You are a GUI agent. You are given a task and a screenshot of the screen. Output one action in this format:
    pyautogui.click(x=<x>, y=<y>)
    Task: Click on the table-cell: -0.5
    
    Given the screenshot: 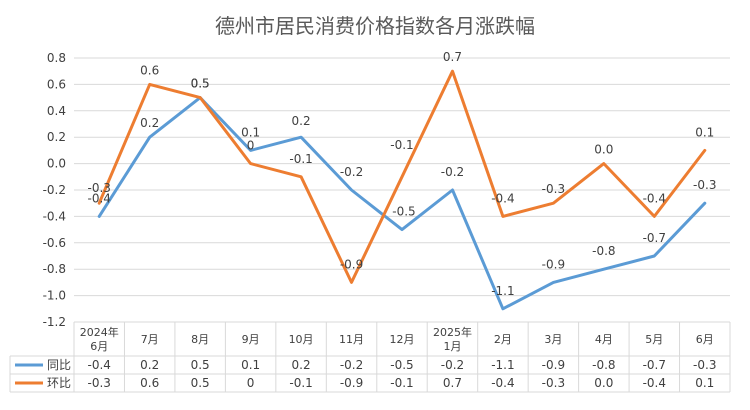 What is the action you would take?
    pyautogui.click(x=401, y=365)
    